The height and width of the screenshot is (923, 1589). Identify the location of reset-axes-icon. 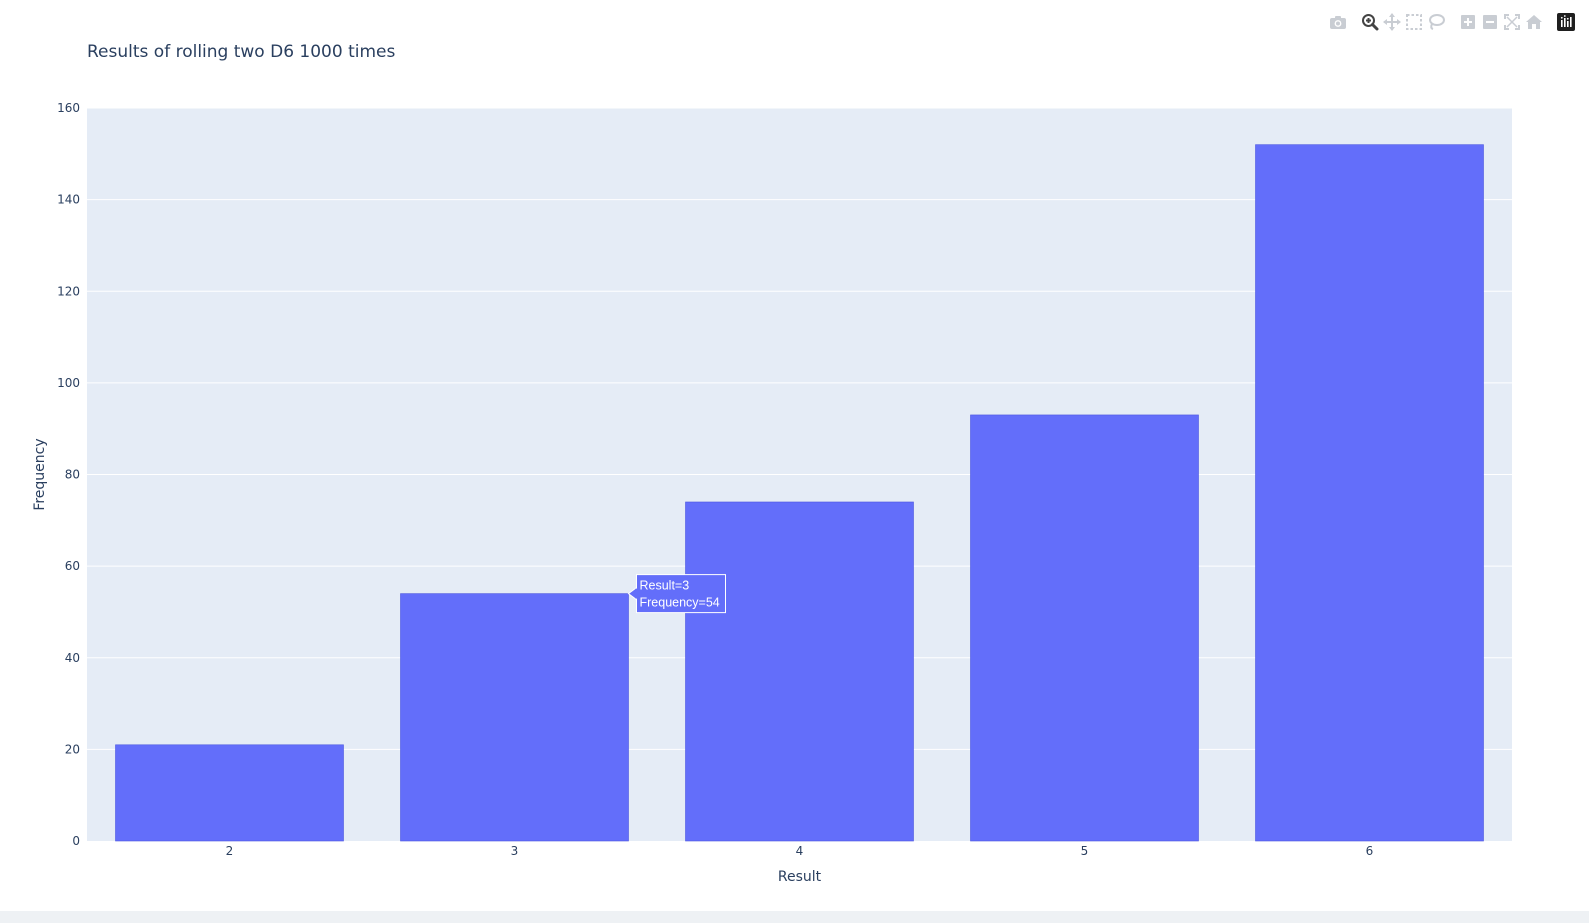
(1534, 22).